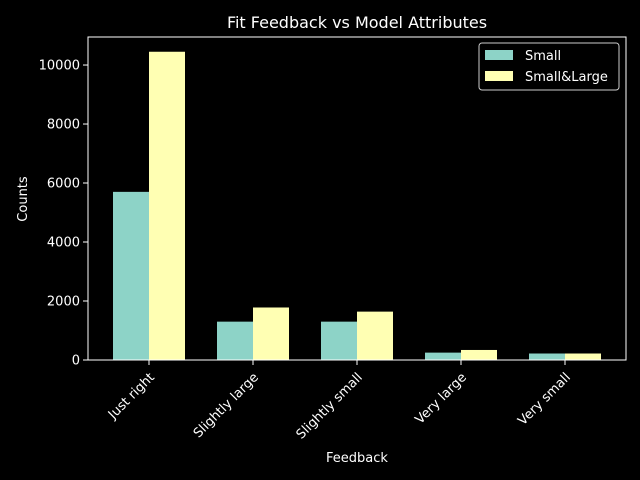  Describe the element at coordinates (76, 361) in the screenshot. I see `y-tick-label: 0` at that location.